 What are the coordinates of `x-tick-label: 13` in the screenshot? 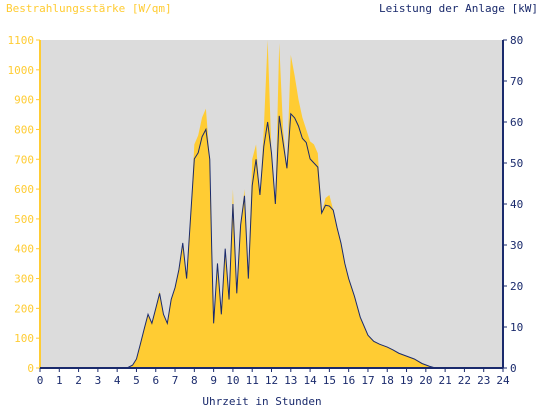 It's located at (290, 380).